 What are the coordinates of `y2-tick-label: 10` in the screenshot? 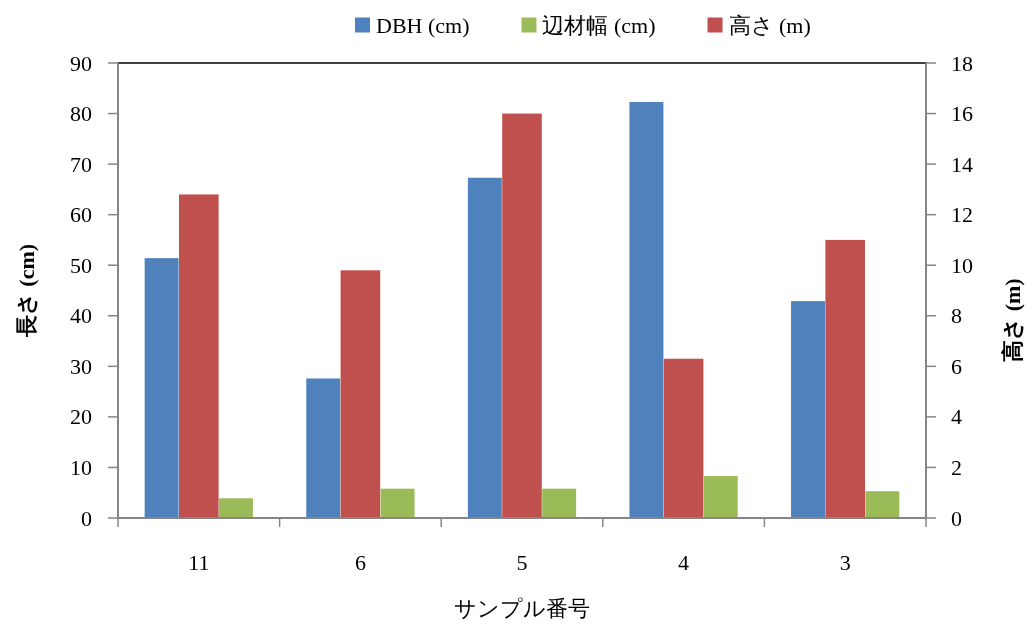 It's located at (962, 265).